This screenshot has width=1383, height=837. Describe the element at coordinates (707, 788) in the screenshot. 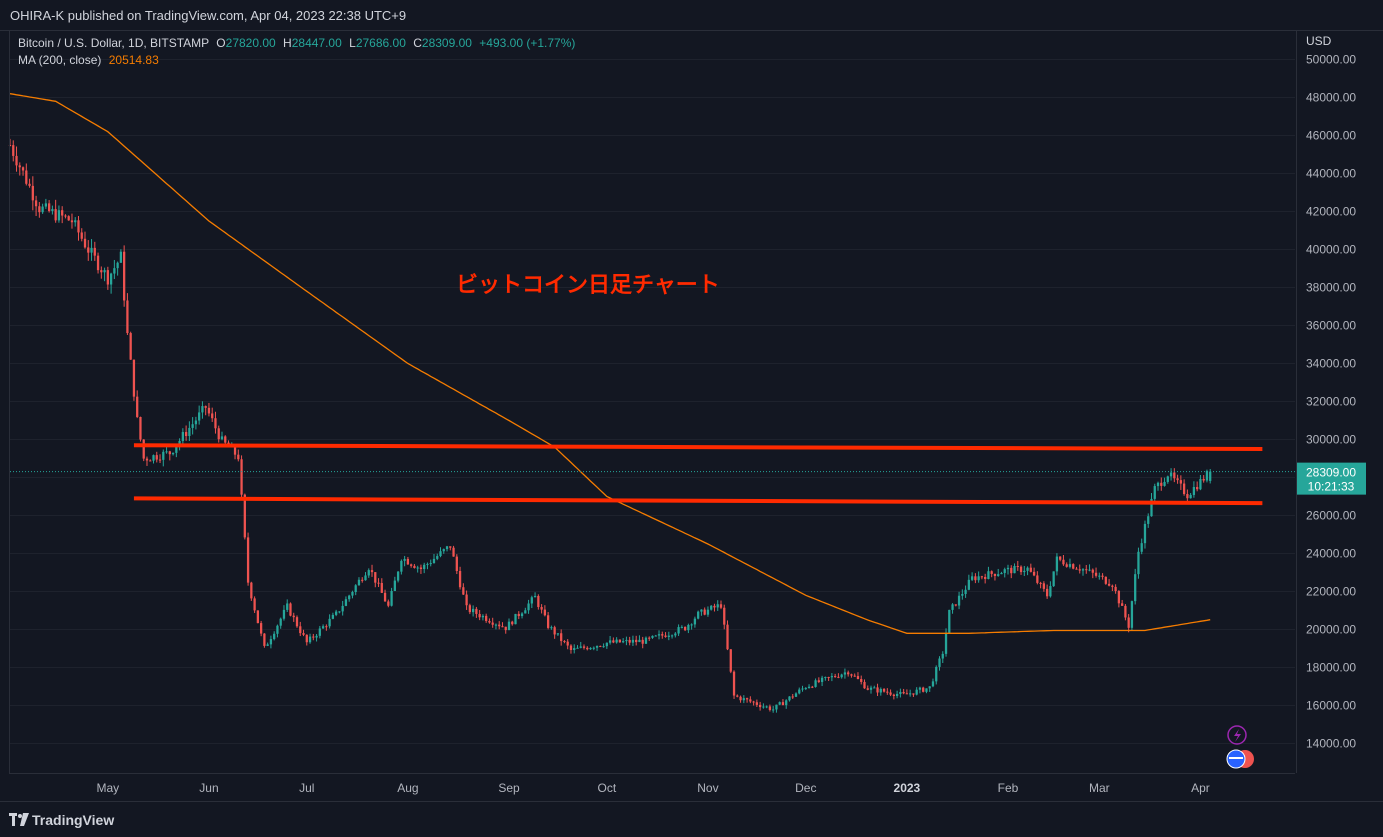

I see `x-tick-label: Nov` at that location.